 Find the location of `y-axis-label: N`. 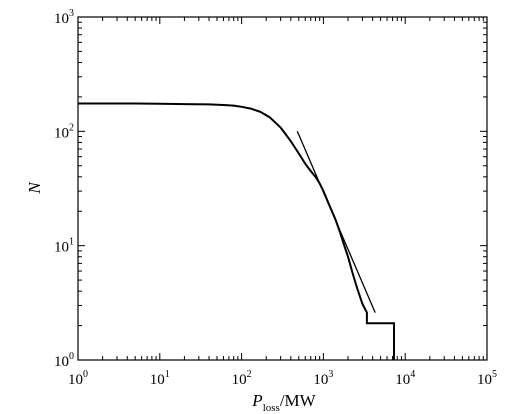

y-axis-label: N is located at coordinates (34, 188).